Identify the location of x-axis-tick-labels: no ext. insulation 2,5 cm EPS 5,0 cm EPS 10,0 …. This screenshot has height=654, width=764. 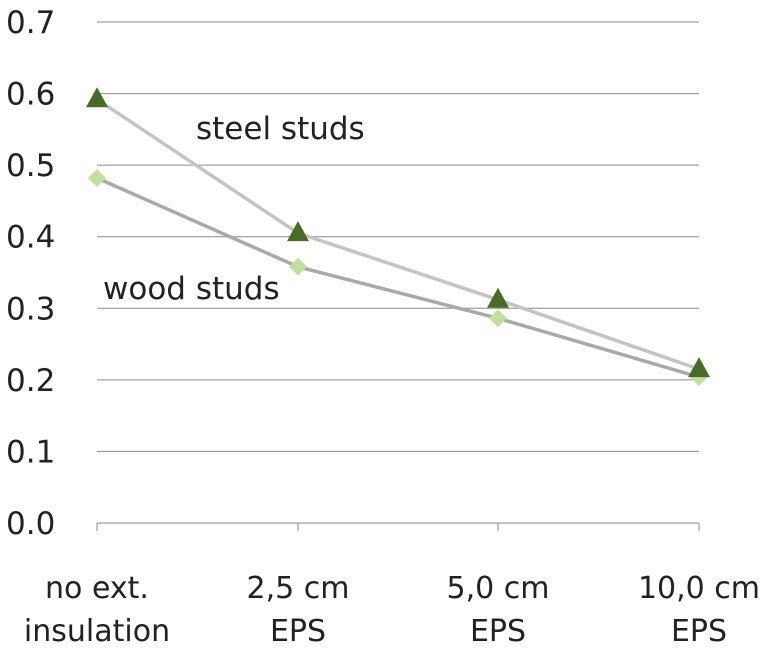
(392, 610).